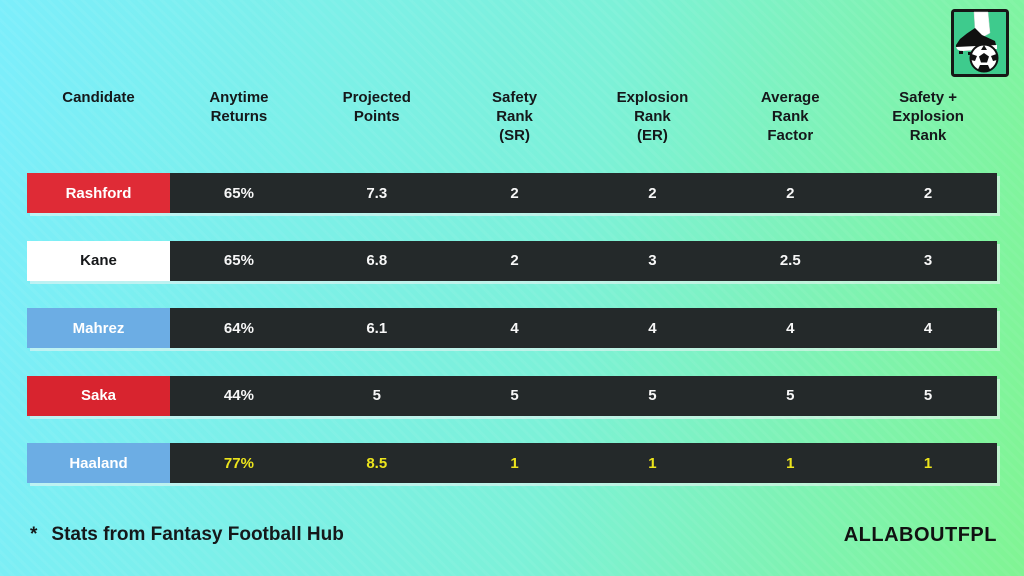 The image size is (1024, 576). I want to click on column-header-safety-explosion: Safety + Explosion Rank, so click(928, 116).